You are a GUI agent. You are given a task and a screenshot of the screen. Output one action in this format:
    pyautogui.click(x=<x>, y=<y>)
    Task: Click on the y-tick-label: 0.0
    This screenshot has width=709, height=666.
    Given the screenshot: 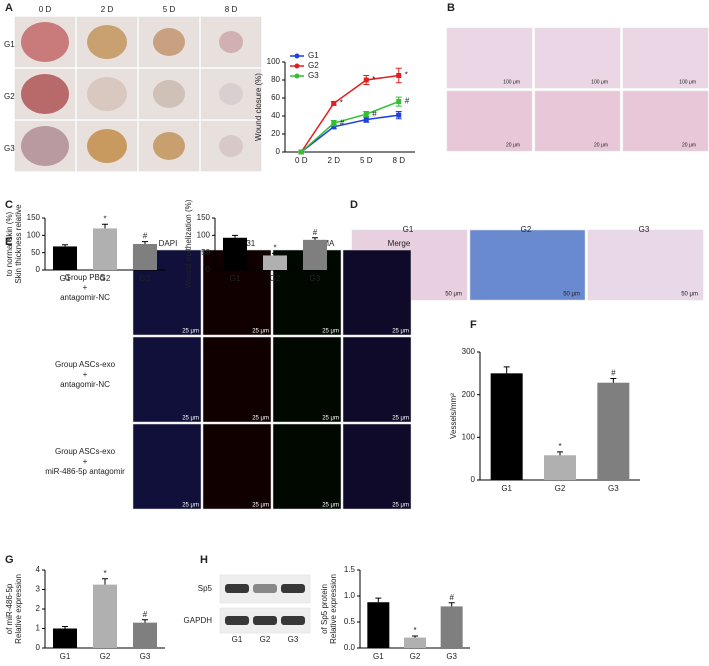 What is the action you would take?
    pyautogui.click(x=350, y=647)
    